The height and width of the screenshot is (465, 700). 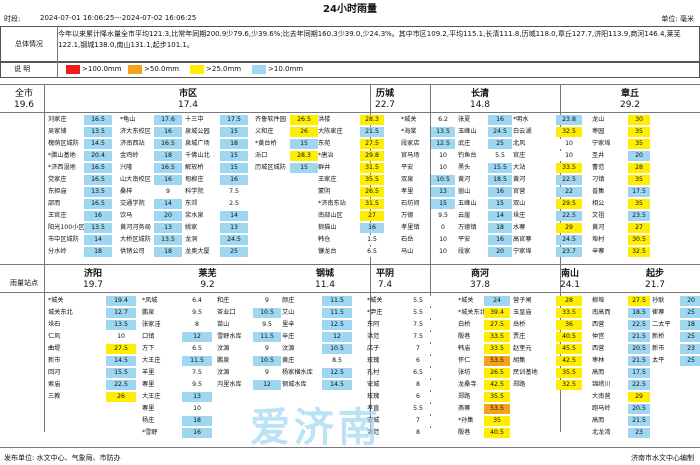 What do you see at coordinates (270, 119) in the screenshot?
I see `station-name: 齐鲁软件园` at bounding box center [270, 119].